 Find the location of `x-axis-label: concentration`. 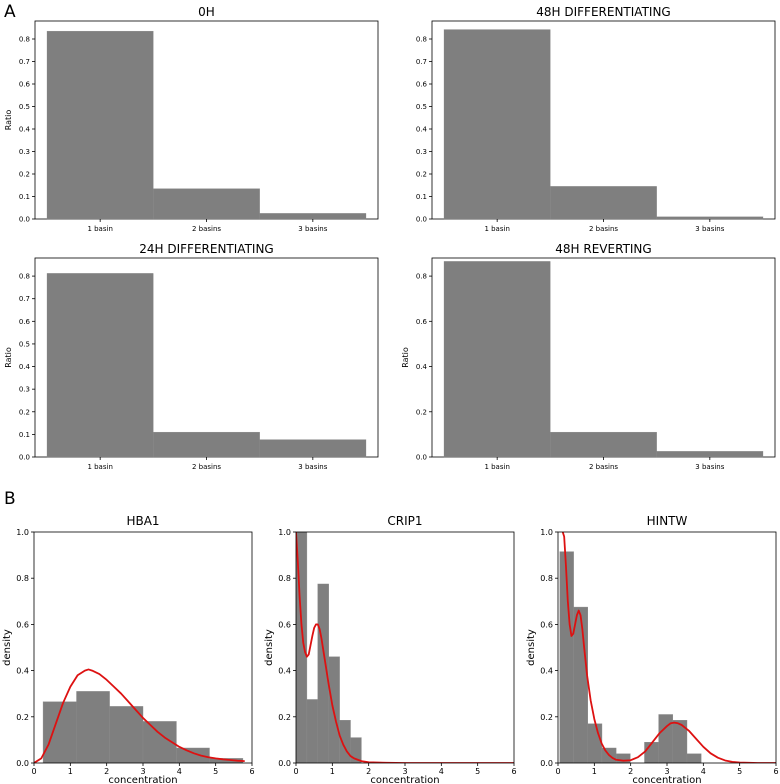

x-axis-label: concentration is located at coordinates (666, 779).